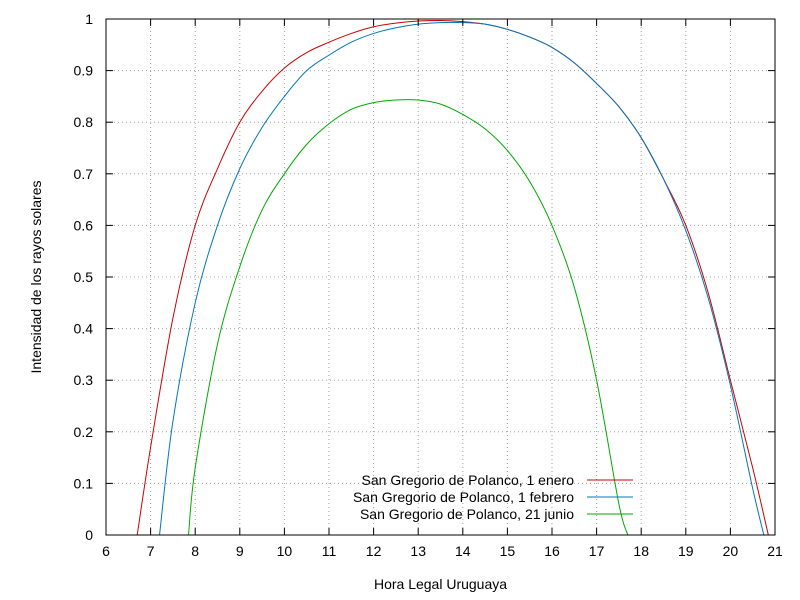  What do you see at coordinates (84, 71) in the screenshot?
I see `y-tick-label: 0.9` at bounding box center [84, 71].